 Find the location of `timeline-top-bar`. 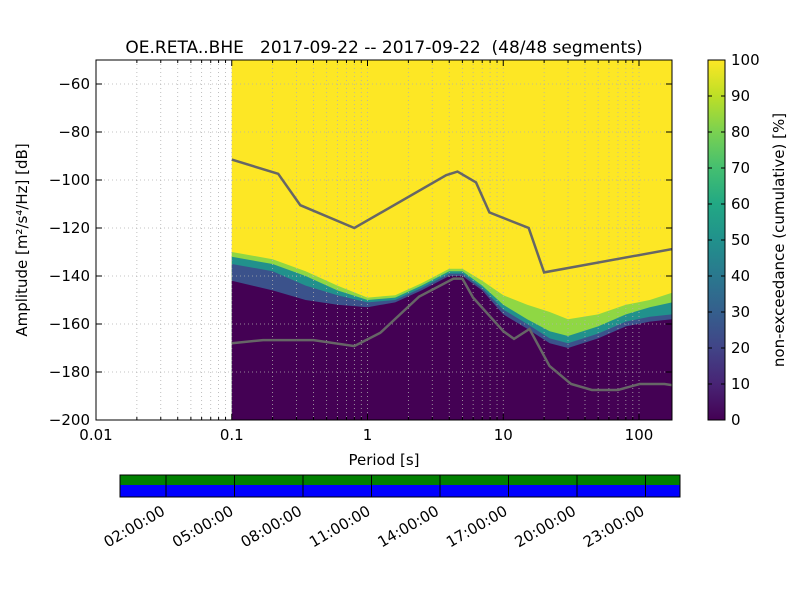

timeline-top-bar is located at coordinates (400, 480).